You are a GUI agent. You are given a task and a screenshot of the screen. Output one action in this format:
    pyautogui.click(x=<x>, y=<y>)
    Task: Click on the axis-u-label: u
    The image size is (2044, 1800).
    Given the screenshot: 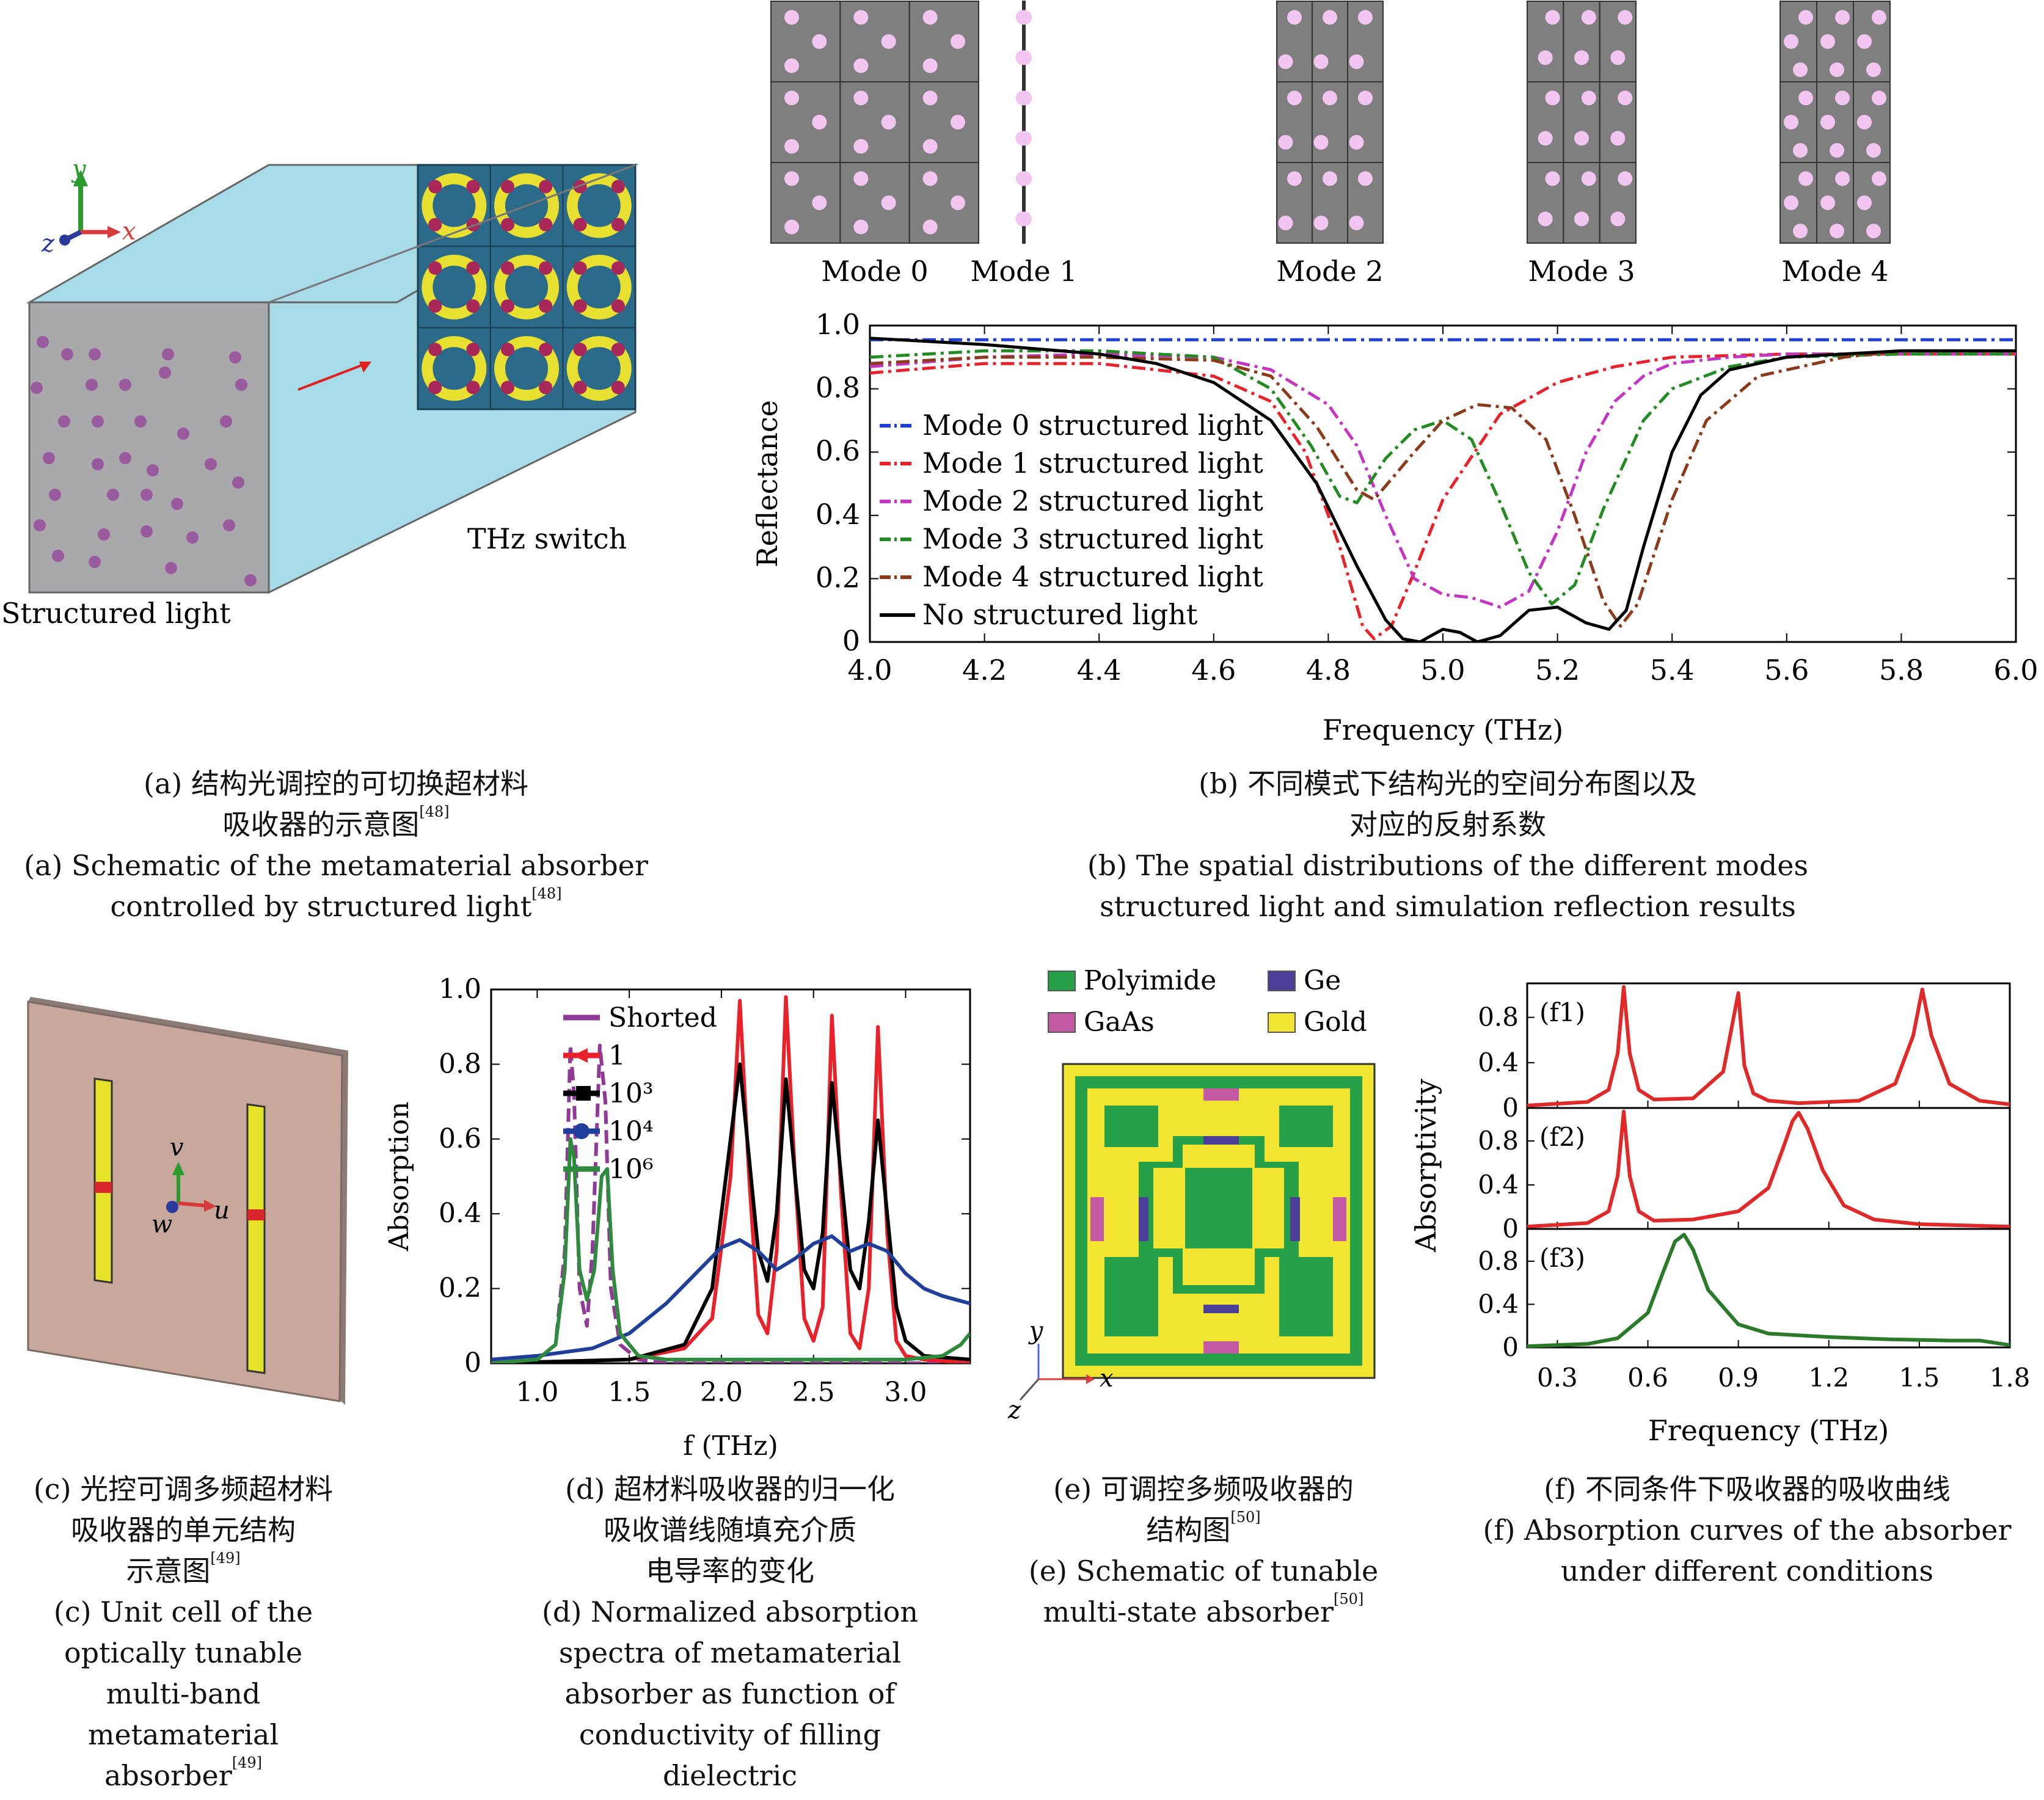 What is the action you would take?
    pyautogui.click(x=222, y=1211)
    